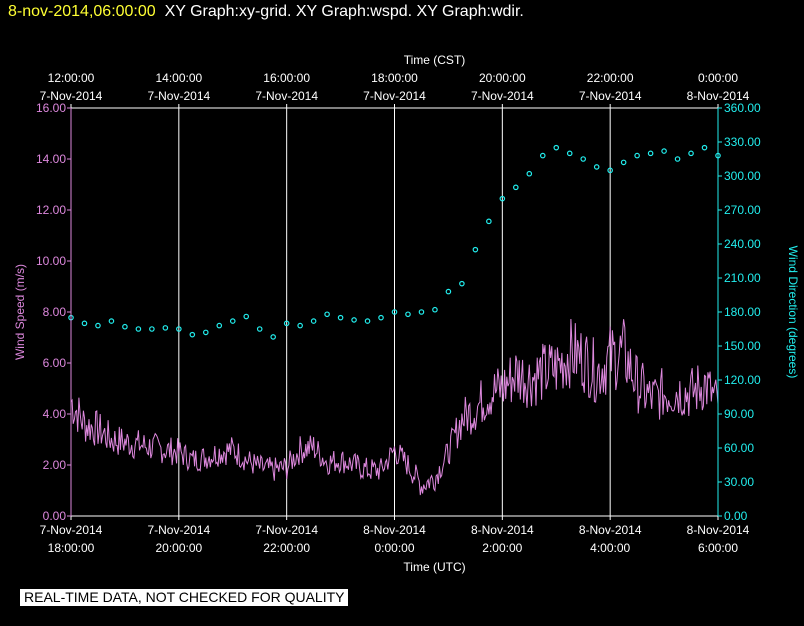  I want to click on bottom-tick-time-0: 18:00:00, so click(71, 548).